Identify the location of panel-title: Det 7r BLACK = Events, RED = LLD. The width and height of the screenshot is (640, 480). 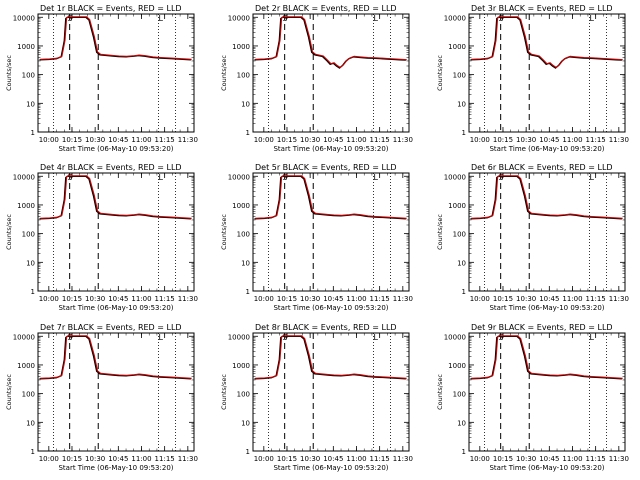
(111, 327).